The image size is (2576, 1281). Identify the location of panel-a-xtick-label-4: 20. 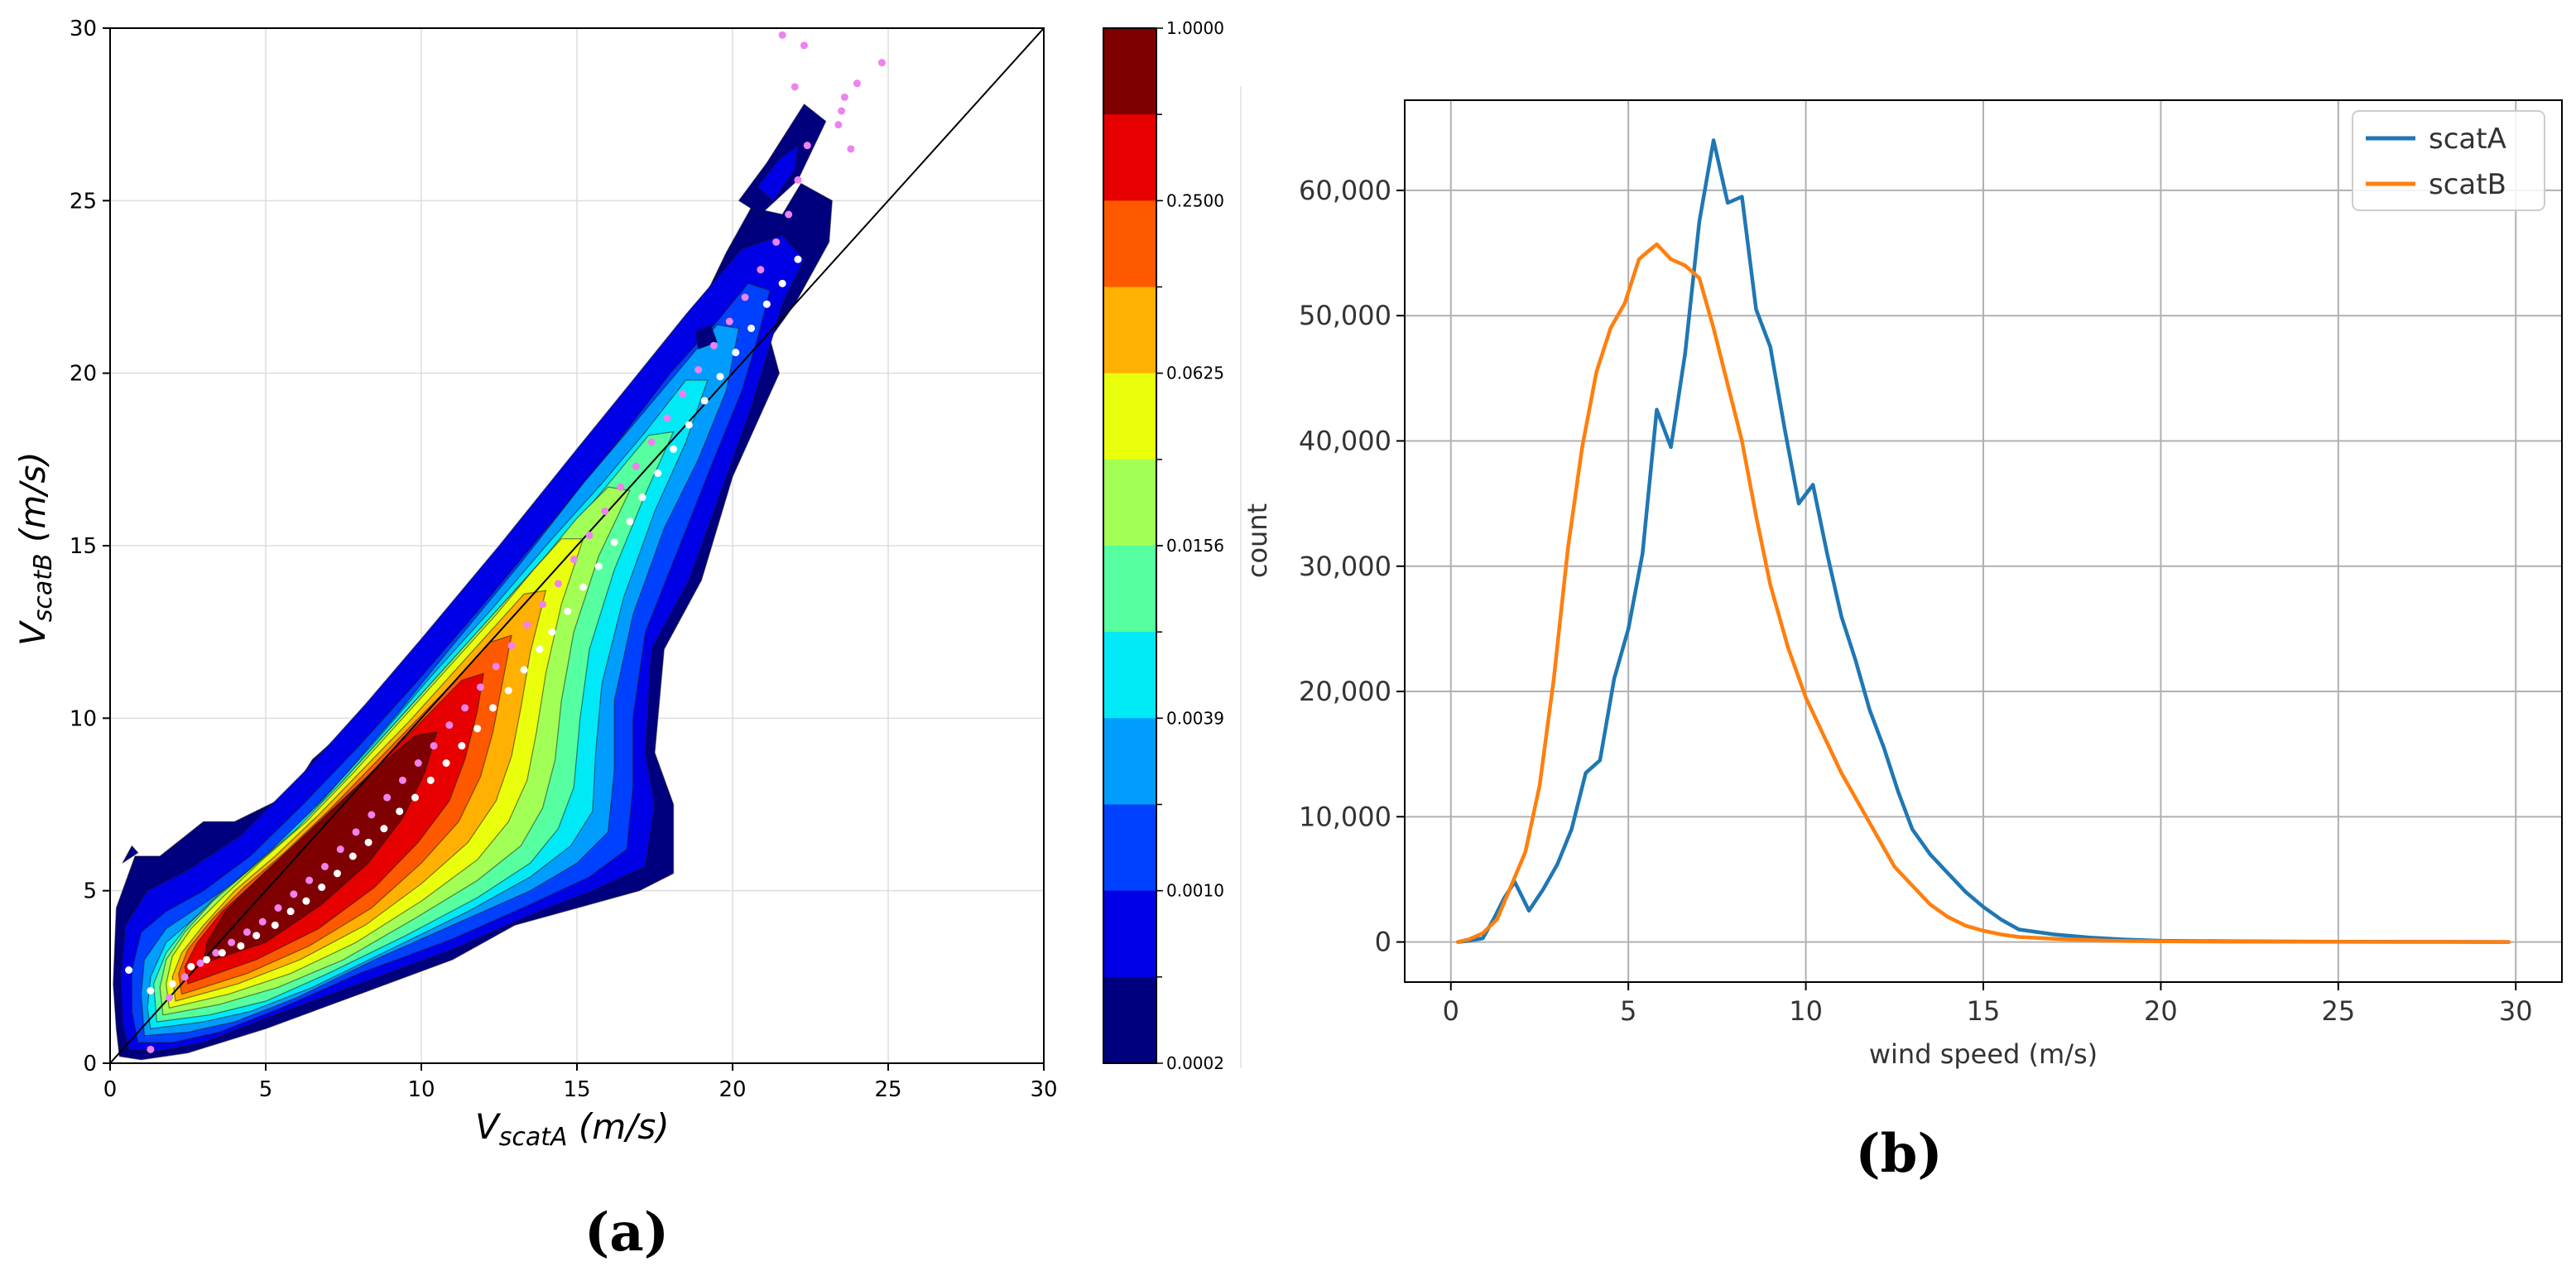
(732, 1089).